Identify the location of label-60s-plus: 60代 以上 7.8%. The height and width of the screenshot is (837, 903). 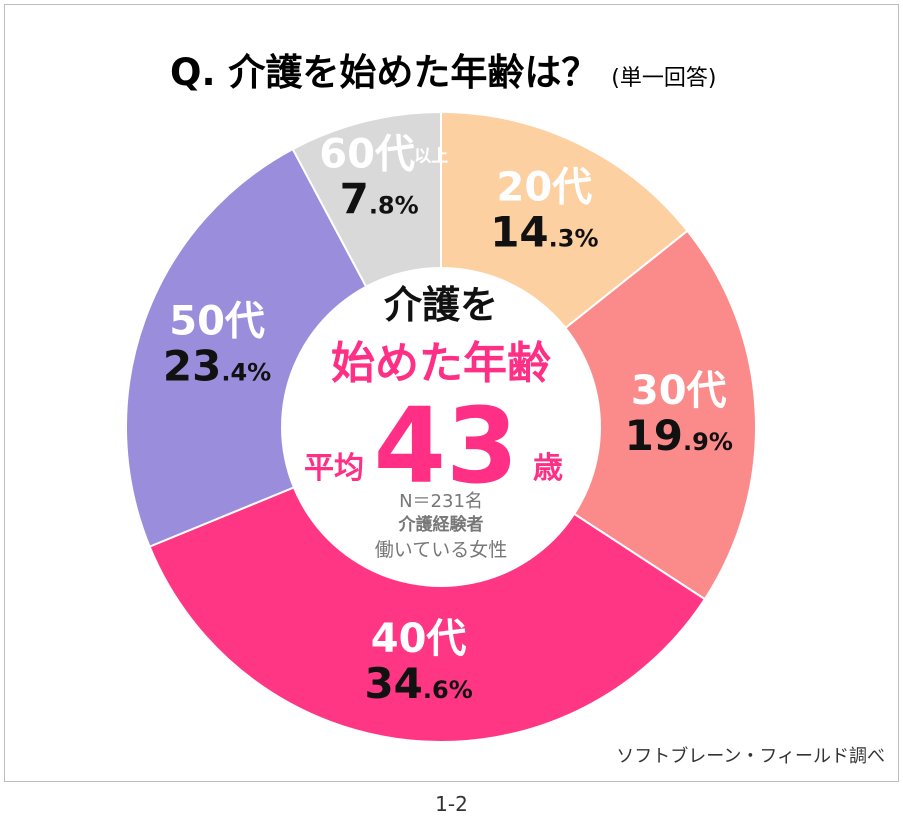
(383, 178).